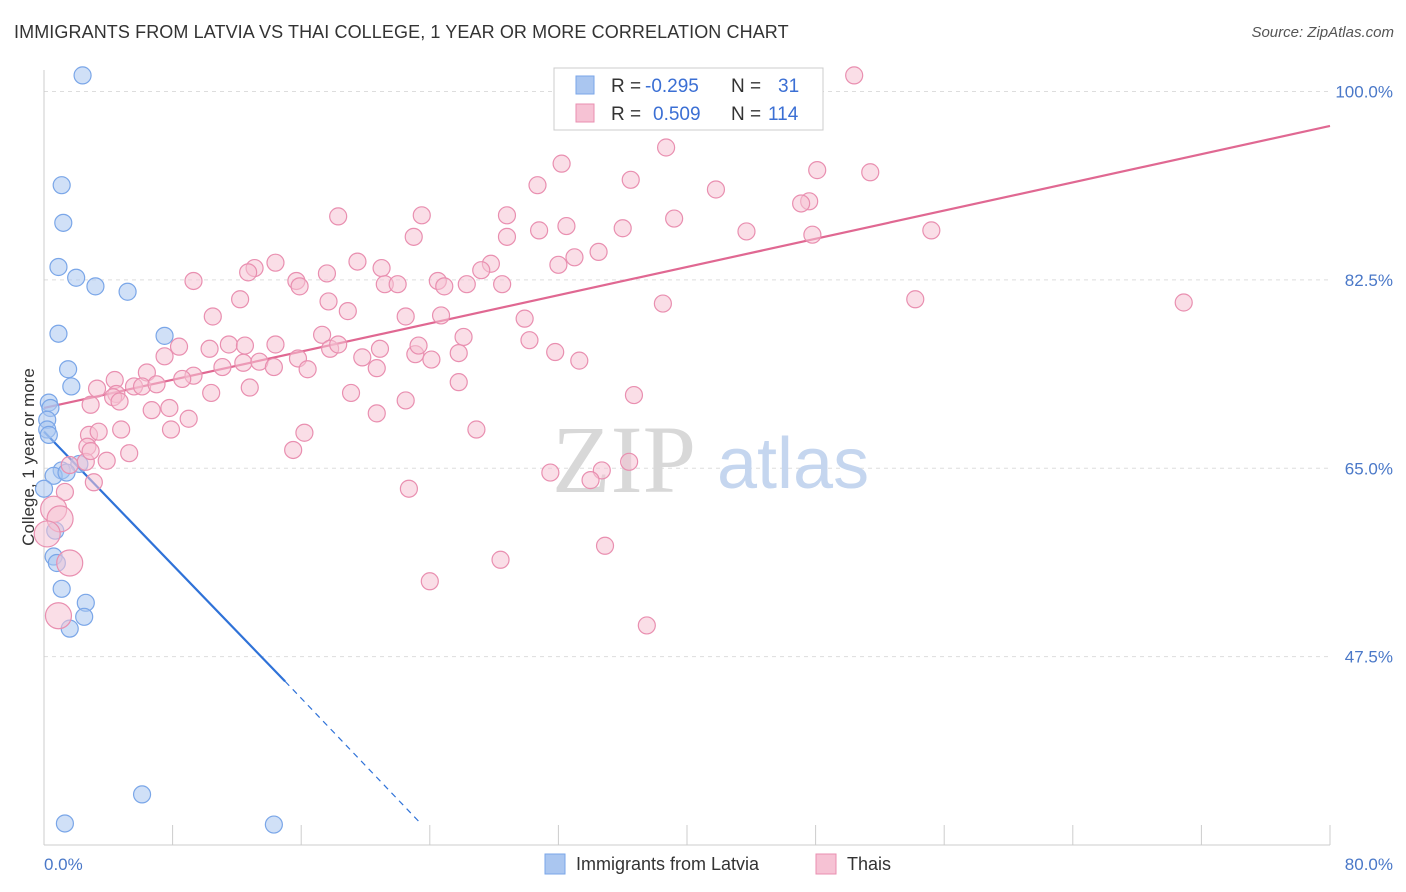 The height and width of the screenshot is (892, 1406). I want to click on y-axis-label: College, 1 year or more, so click(28, 457).